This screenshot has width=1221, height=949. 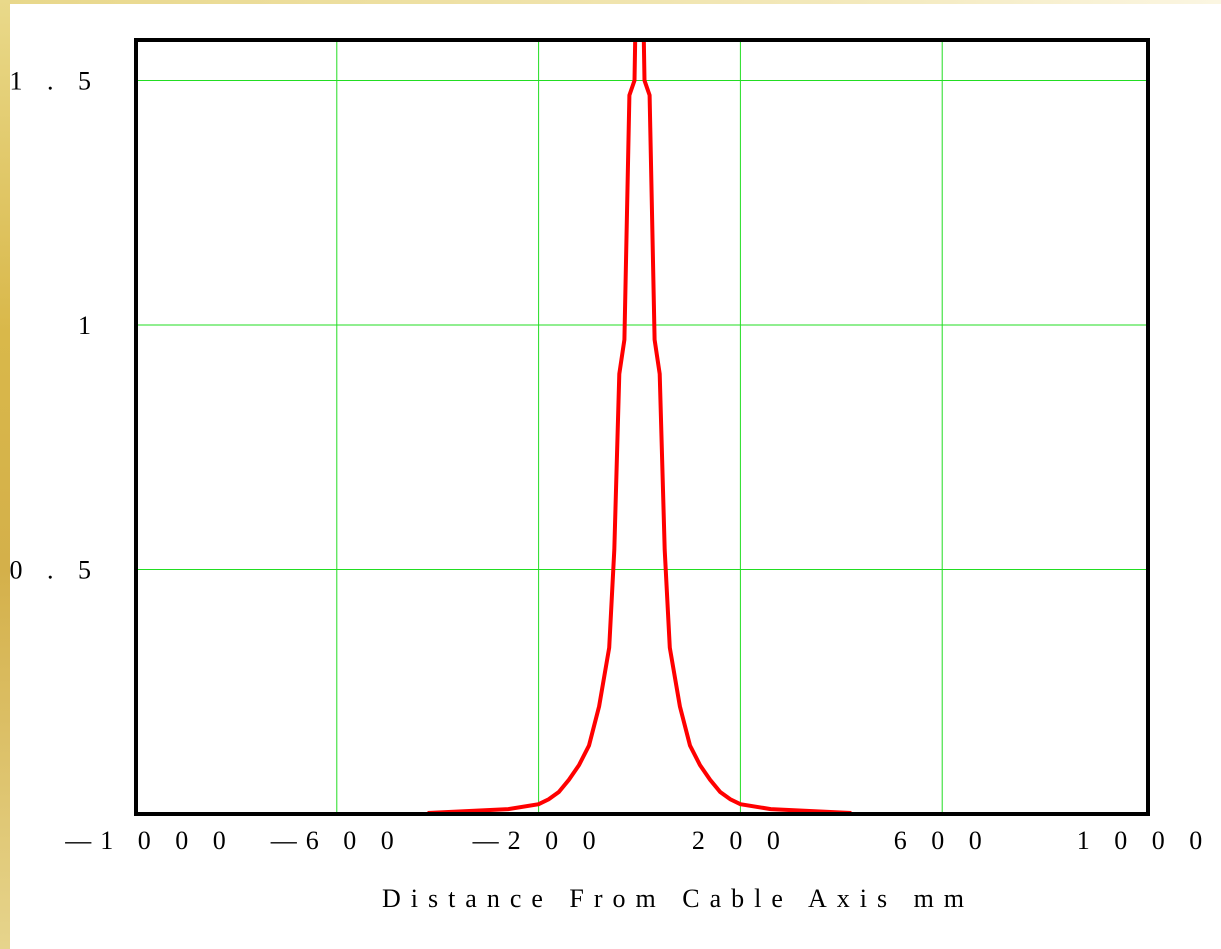 I want to click on left-accent-border, so click(x=5, y=474).